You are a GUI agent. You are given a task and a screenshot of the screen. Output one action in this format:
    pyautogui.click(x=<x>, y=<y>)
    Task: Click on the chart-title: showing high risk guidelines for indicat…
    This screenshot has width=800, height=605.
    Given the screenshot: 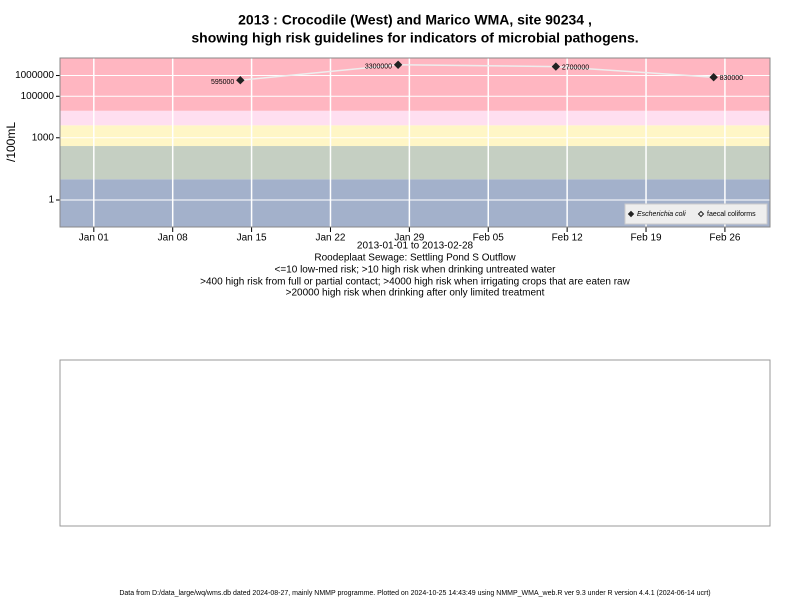 What is the action you would take?
    pyautogui.click(x=414, y=38)
    